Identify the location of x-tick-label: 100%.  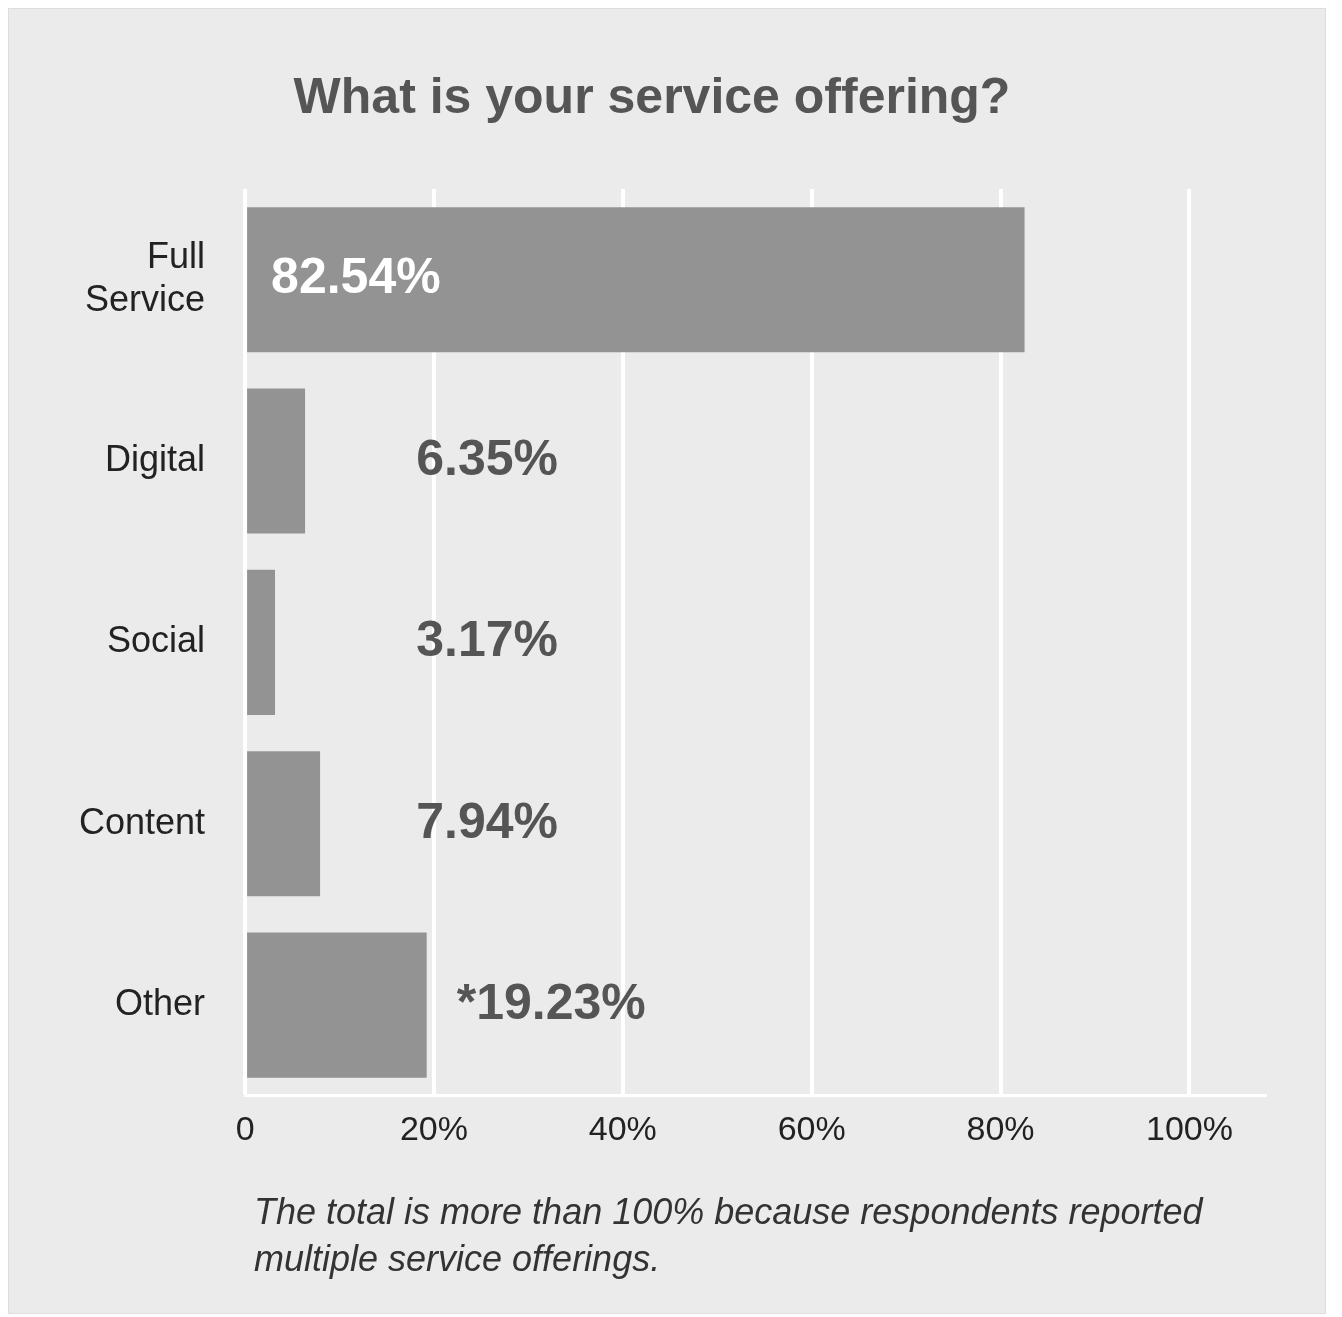
(1189, 1127).